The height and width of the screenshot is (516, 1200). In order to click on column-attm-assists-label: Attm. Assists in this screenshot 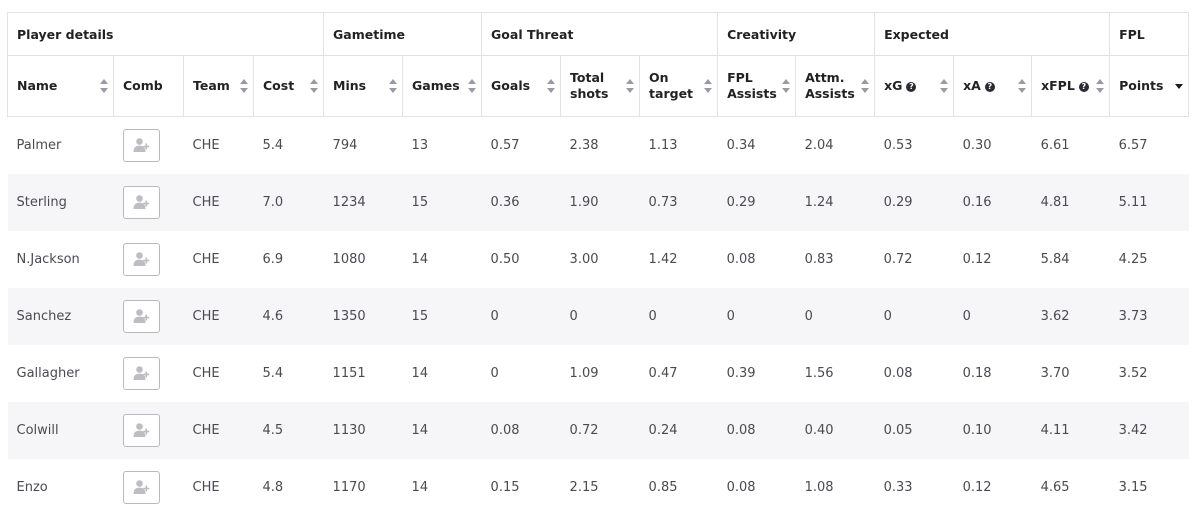, I will do `click(830, 85)`.